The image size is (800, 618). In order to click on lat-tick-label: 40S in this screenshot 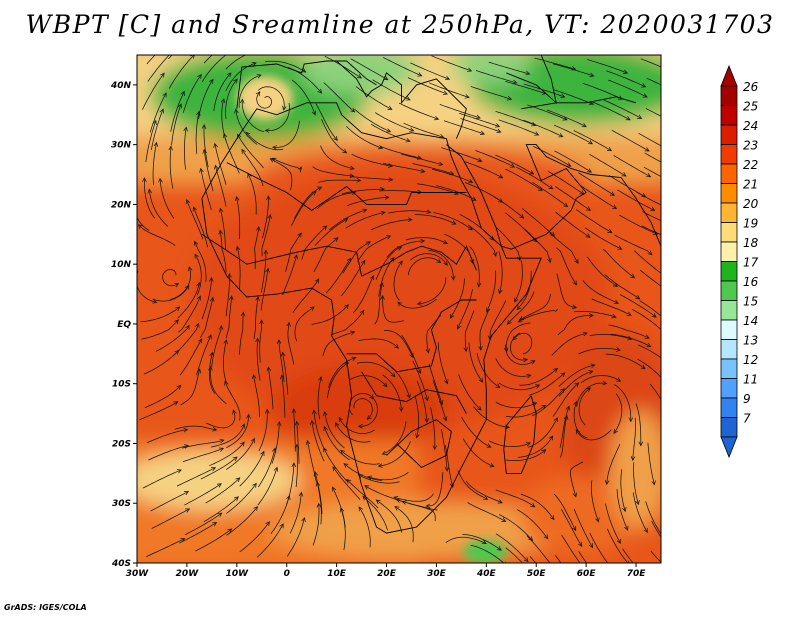, I will do `click(121, 564)`.